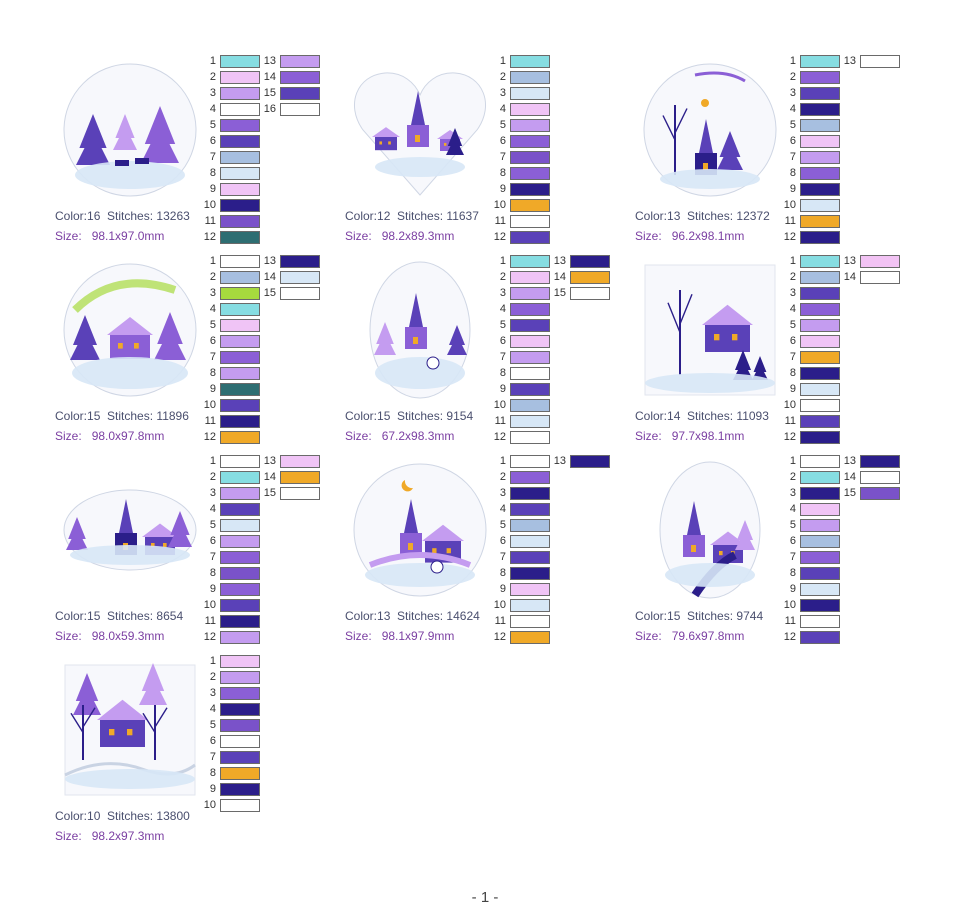 Image resolution: width=970 pixels, height=920 pixels. Describe the element at coordinates (173, 216) in the screenshot. I see `stitch-count: 13263` at that location.